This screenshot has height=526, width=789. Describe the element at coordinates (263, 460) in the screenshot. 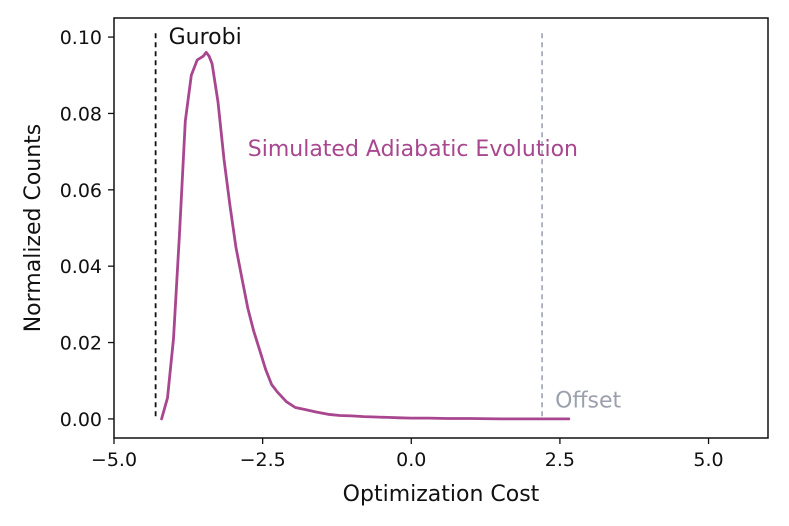

I see `x-tick-label: −2.5` at that location.